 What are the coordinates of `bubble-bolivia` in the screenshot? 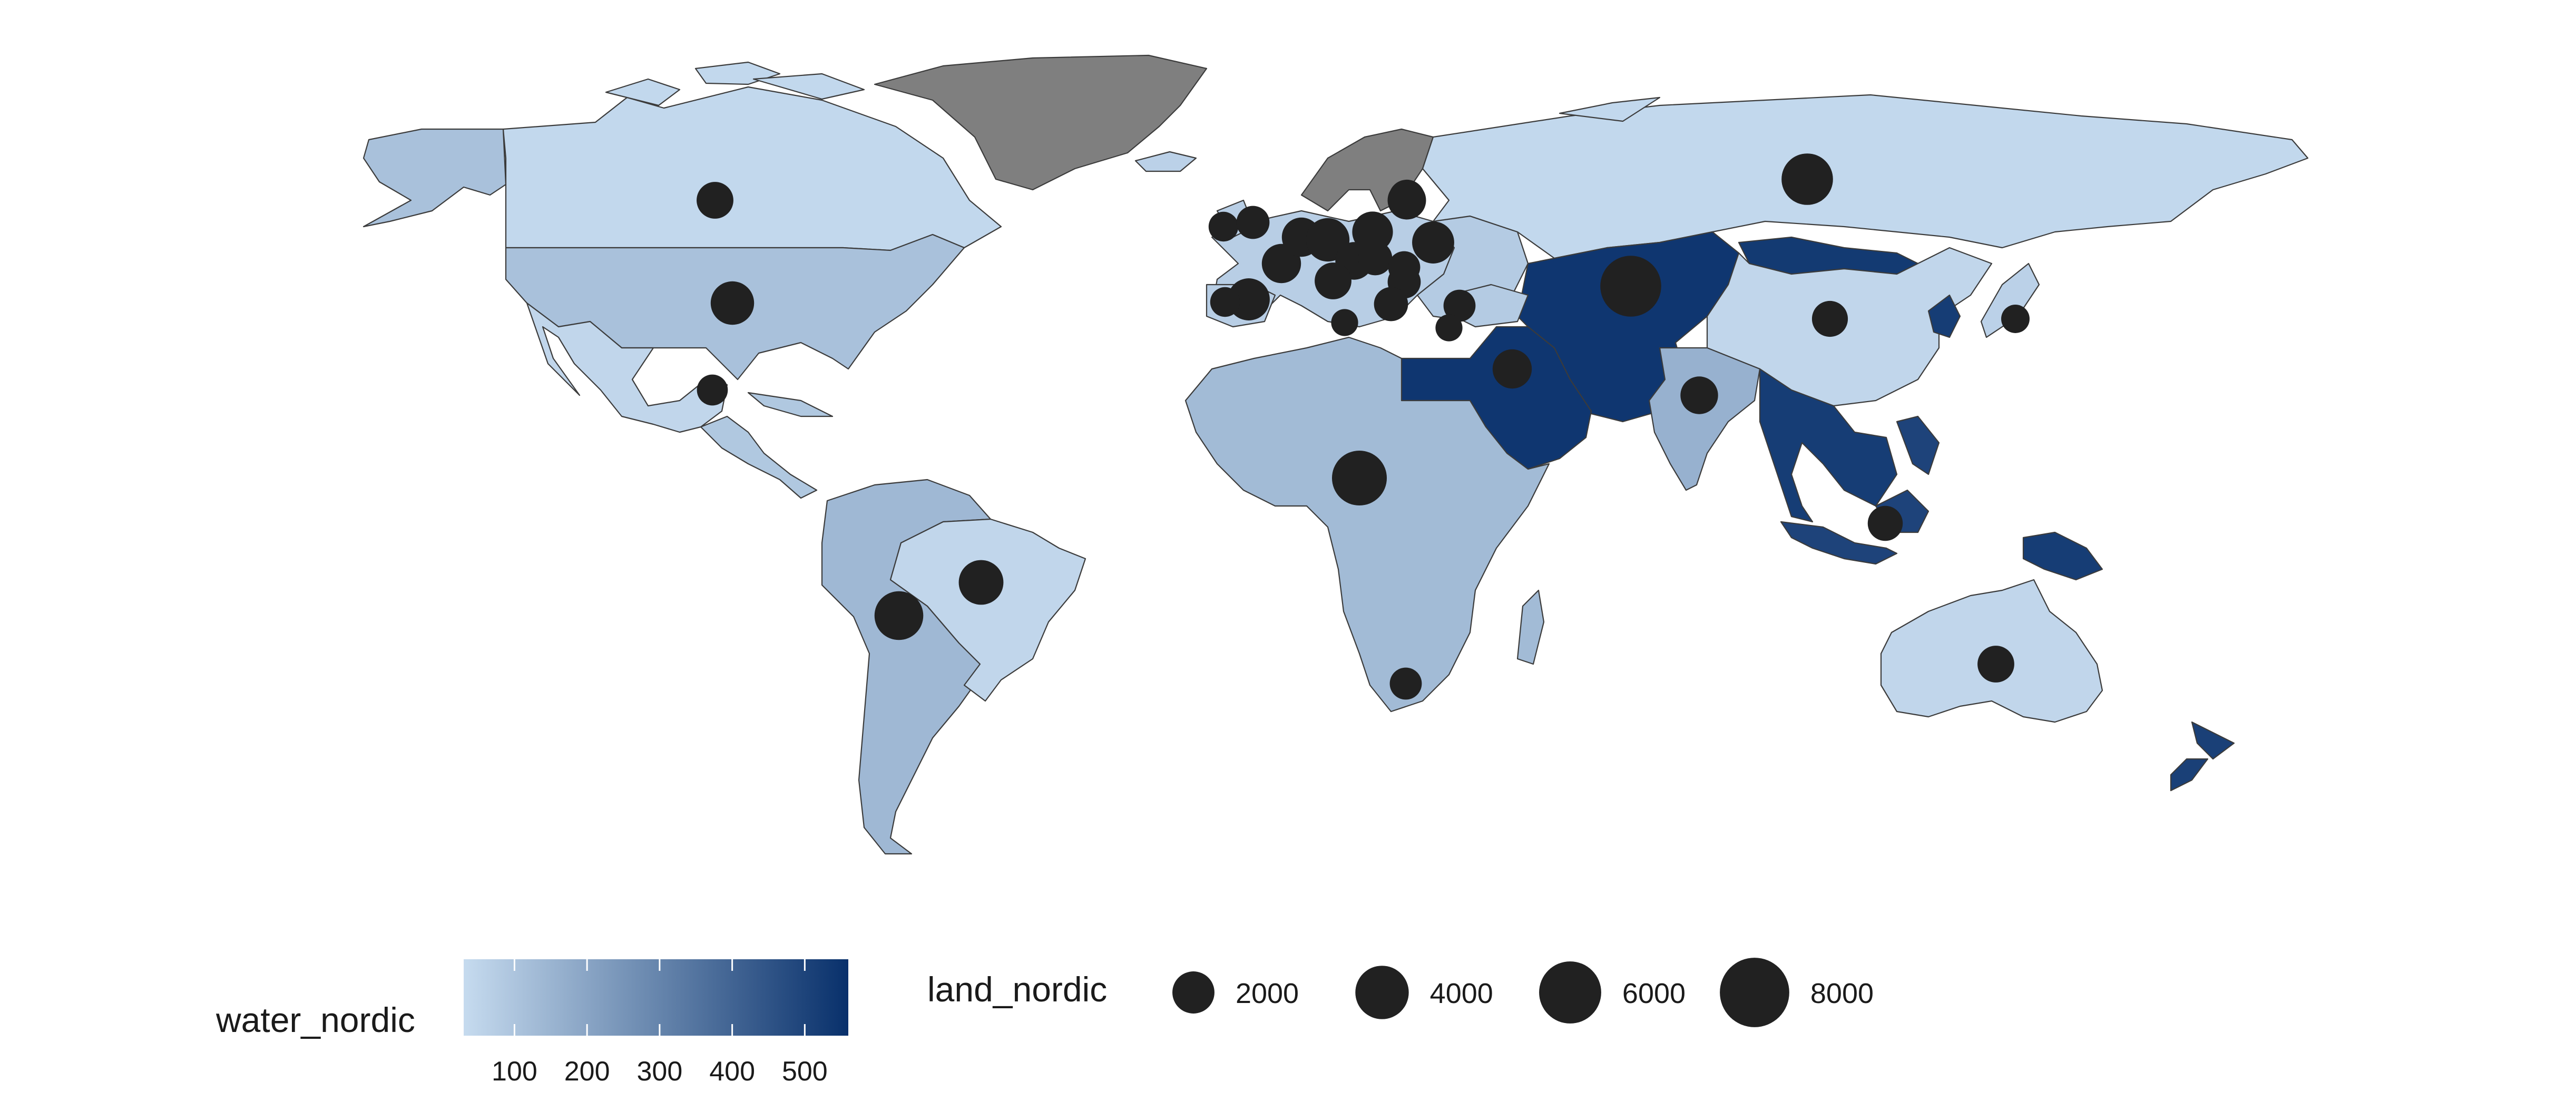 It's located at (899, 615).